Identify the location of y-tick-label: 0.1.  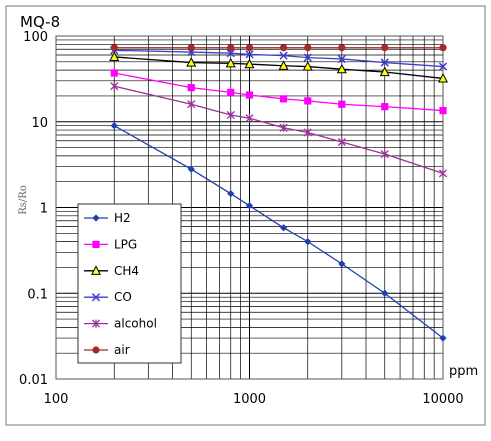
(37, 294).